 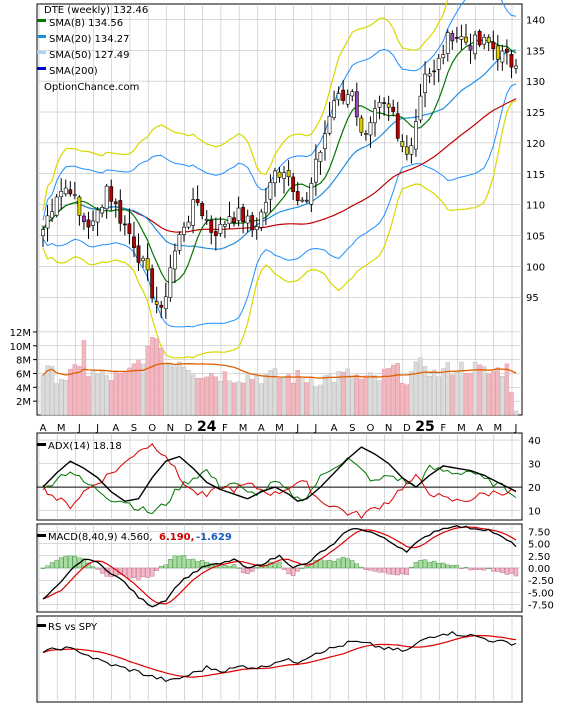 I want to click on month-label: F, so click(x=443, y=428).